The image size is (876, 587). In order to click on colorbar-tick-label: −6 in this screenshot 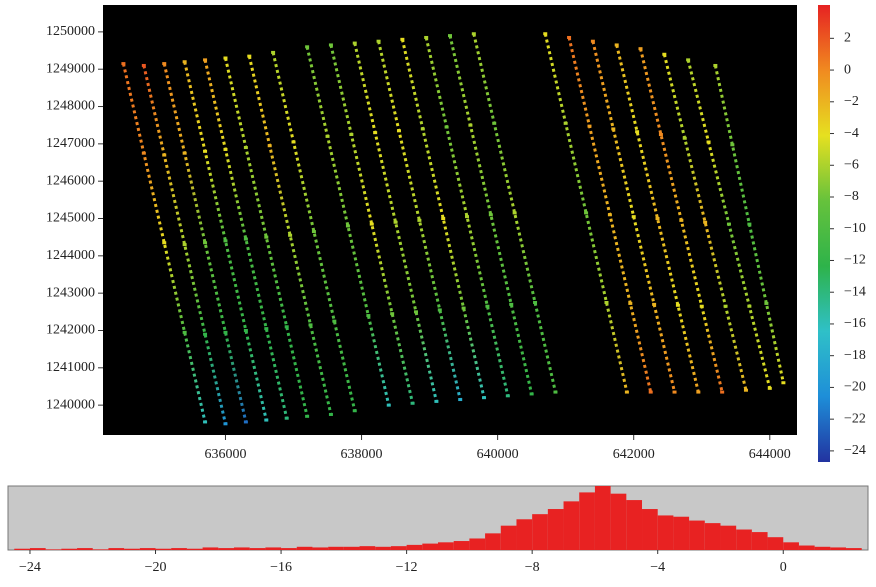, I will do `click(851, 164)`.